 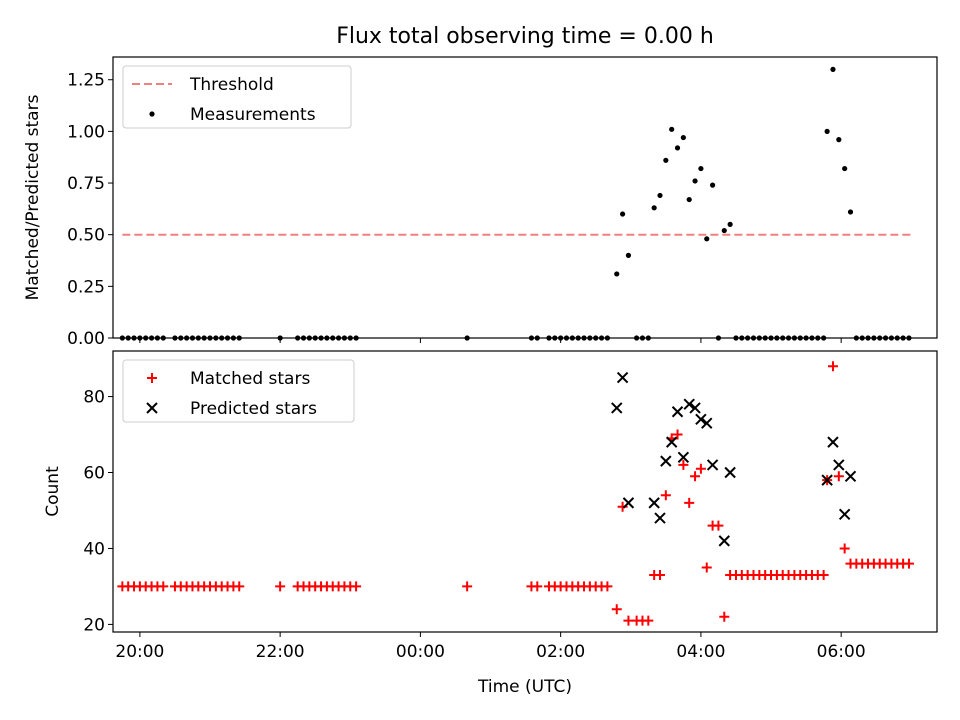 I want to click on legend-label: Predicted stars, so click(x=253, y=409).